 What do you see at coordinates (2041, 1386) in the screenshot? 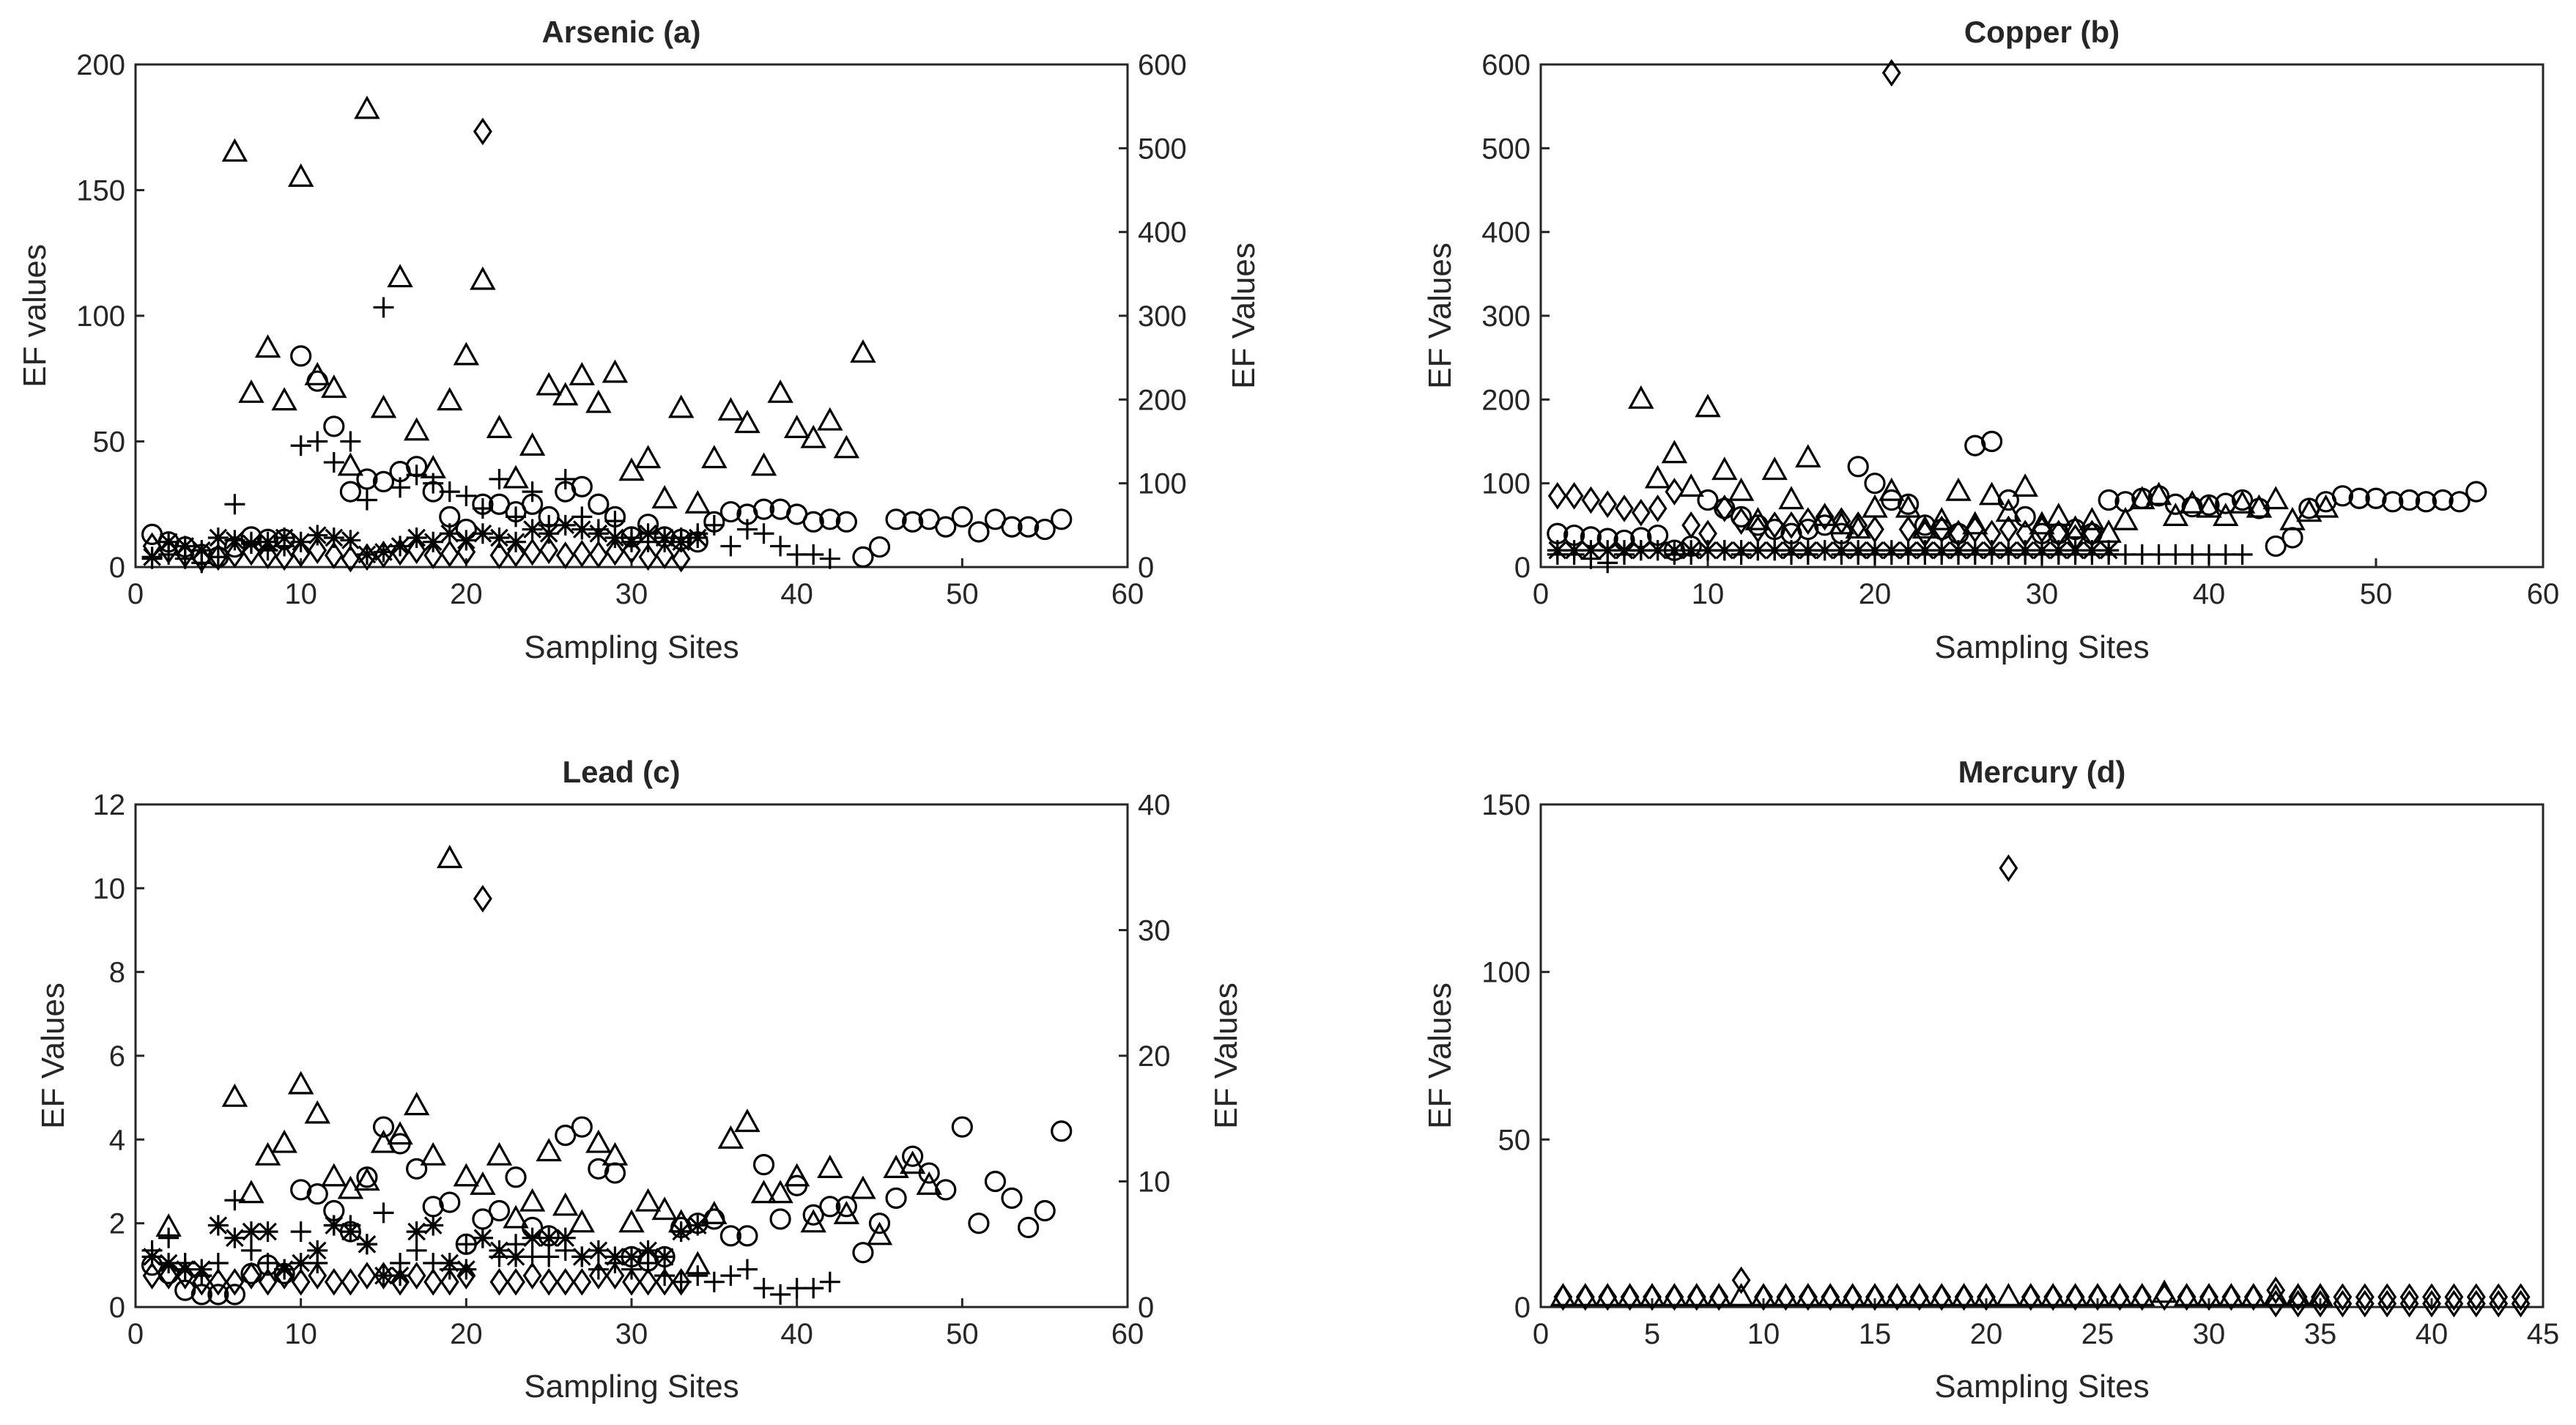
I see `panel-d-xlabel: Sampling Sites` at bounding box center [2041, 1386].